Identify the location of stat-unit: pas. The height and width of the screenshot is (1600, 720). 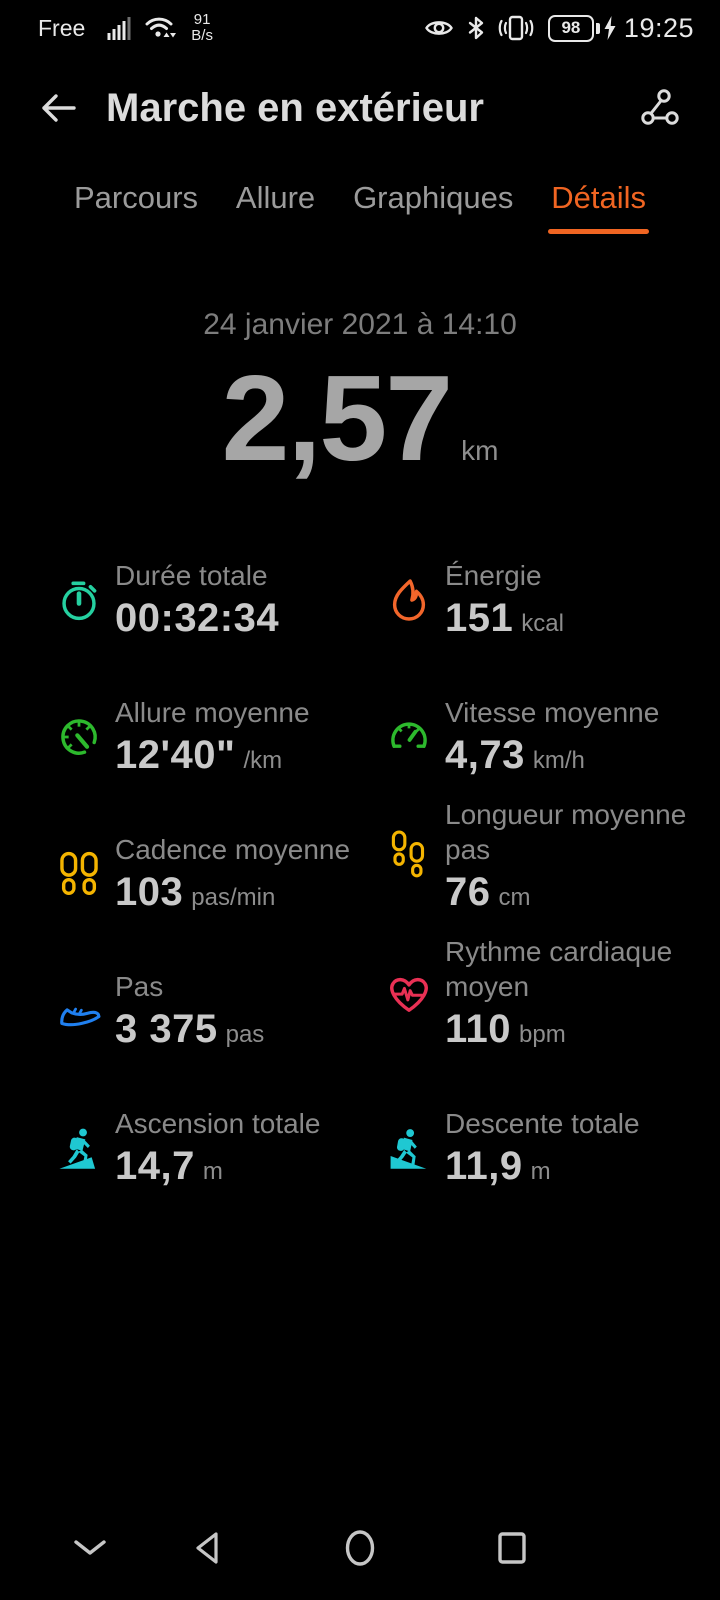
(245, 1034).